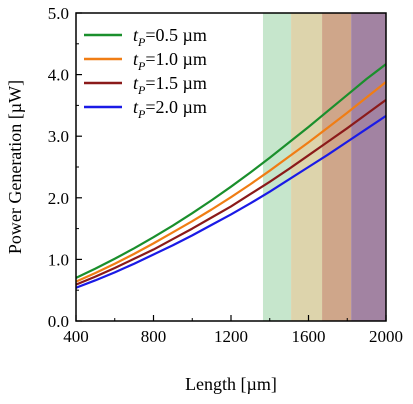  I want to click on x-tick-label: 800, so click(154, 336).